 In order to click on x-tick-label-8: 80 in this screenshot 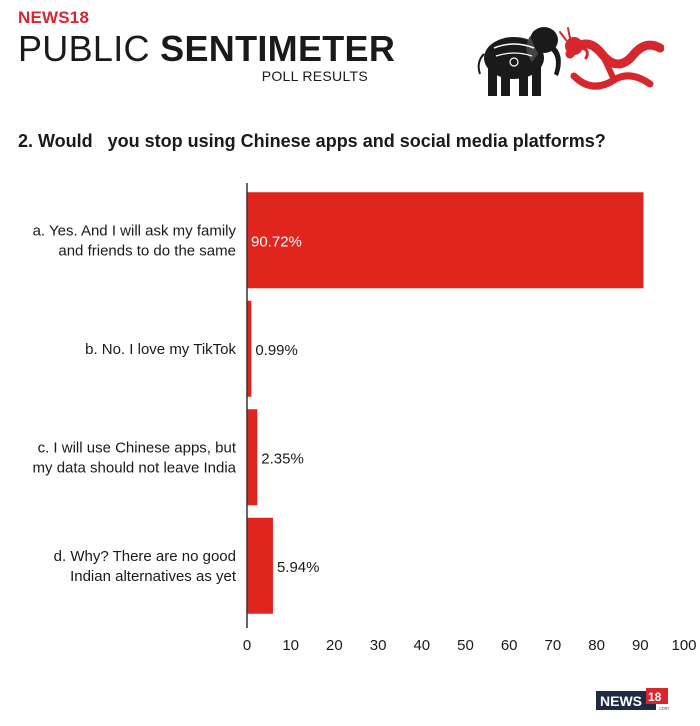, I will do `click(596, 645)`.